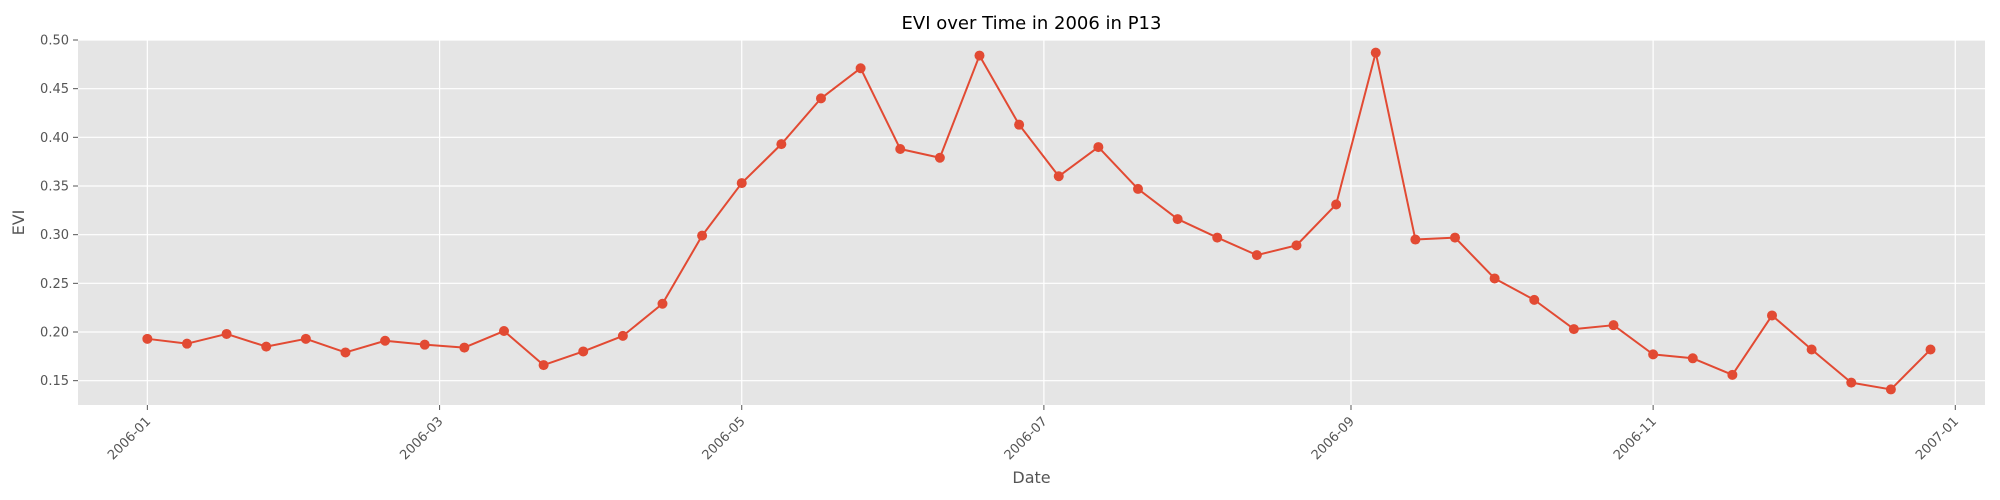 Image resolution: width=2000 pixels, height=500 pixels. Describe the element at coordinates (54, 41) in the screenshot. I see `y-tick-label: 0.50` at that location.